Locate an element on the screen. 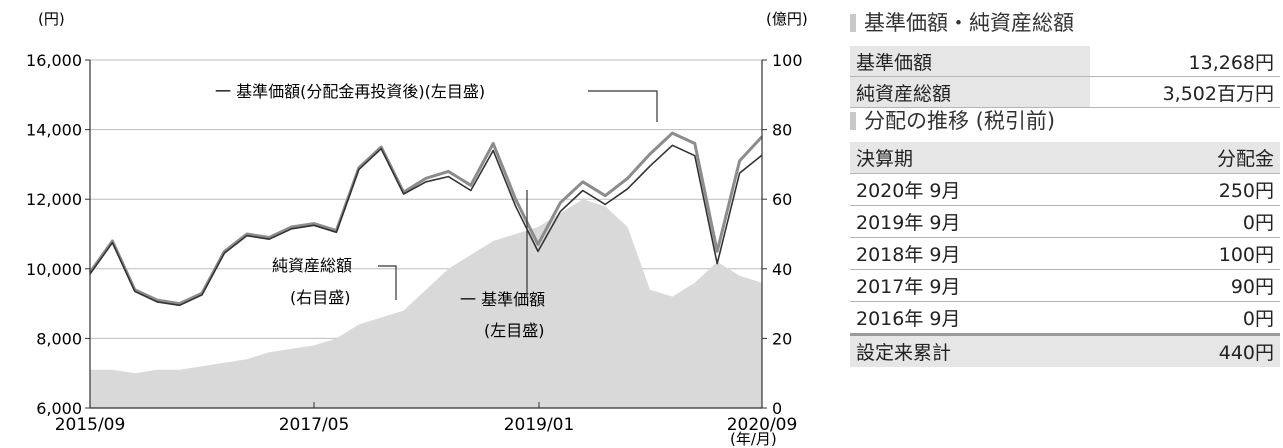 This screenshot has width=1283, height=448. legend-leader-line is located at coordinates (623, 106).